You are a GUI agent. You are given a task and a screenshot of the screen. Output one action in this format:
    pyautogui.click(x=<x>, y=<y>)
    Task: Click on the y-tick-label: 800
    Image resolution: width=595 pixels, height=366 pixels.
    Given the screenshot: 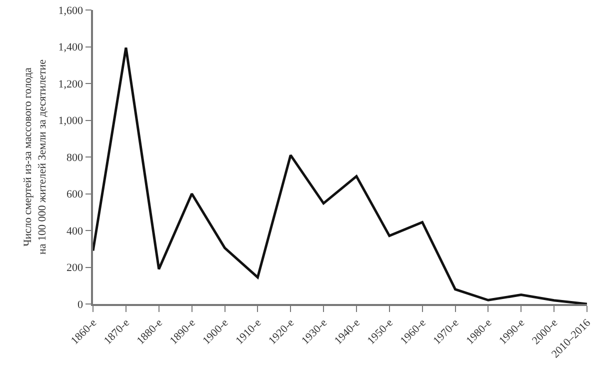 What is the action you would take?
    pyautogui.click(x=75, y=158)
    